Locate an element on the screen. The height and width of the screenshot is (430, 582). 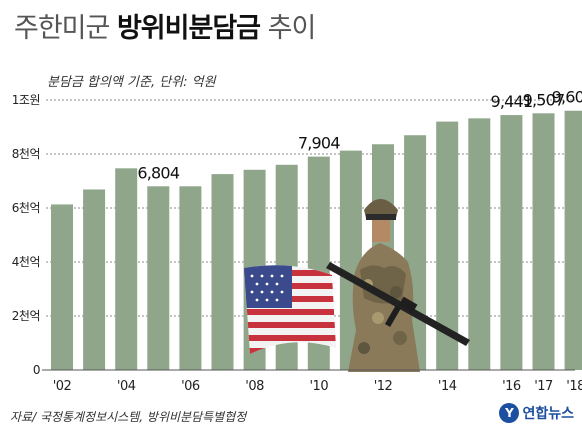
data-label-value: 9,441 is located at coordinates (511, 101).